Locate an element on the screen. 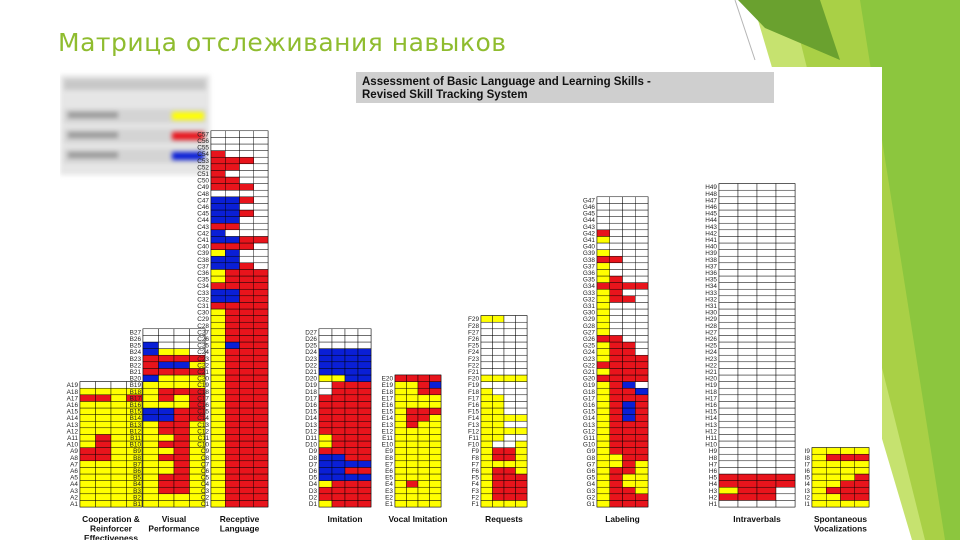 The image size is (960, 540). row-label-C30: C30 is located at coordinates (203, 313).